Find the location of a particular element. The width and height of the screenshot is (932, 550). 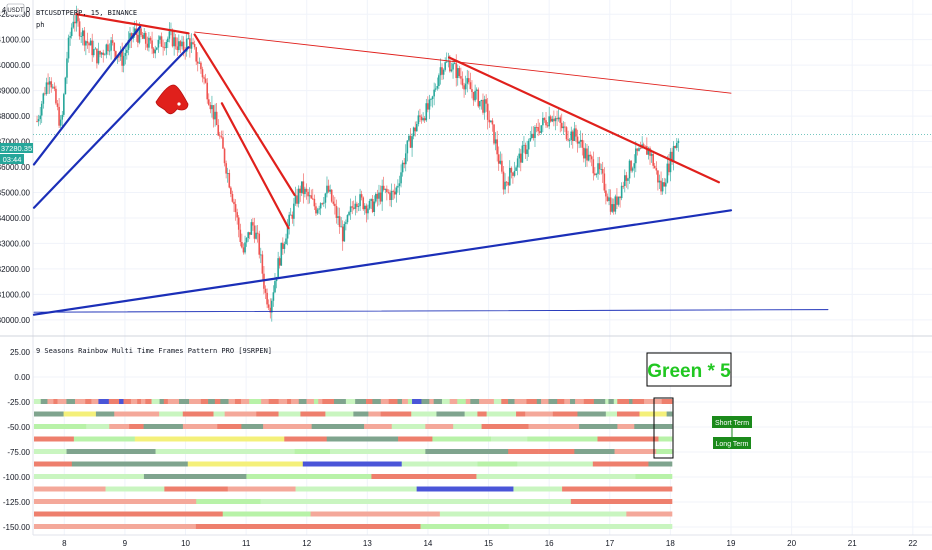

red-marker-dot is located at coordinates (179, 104).